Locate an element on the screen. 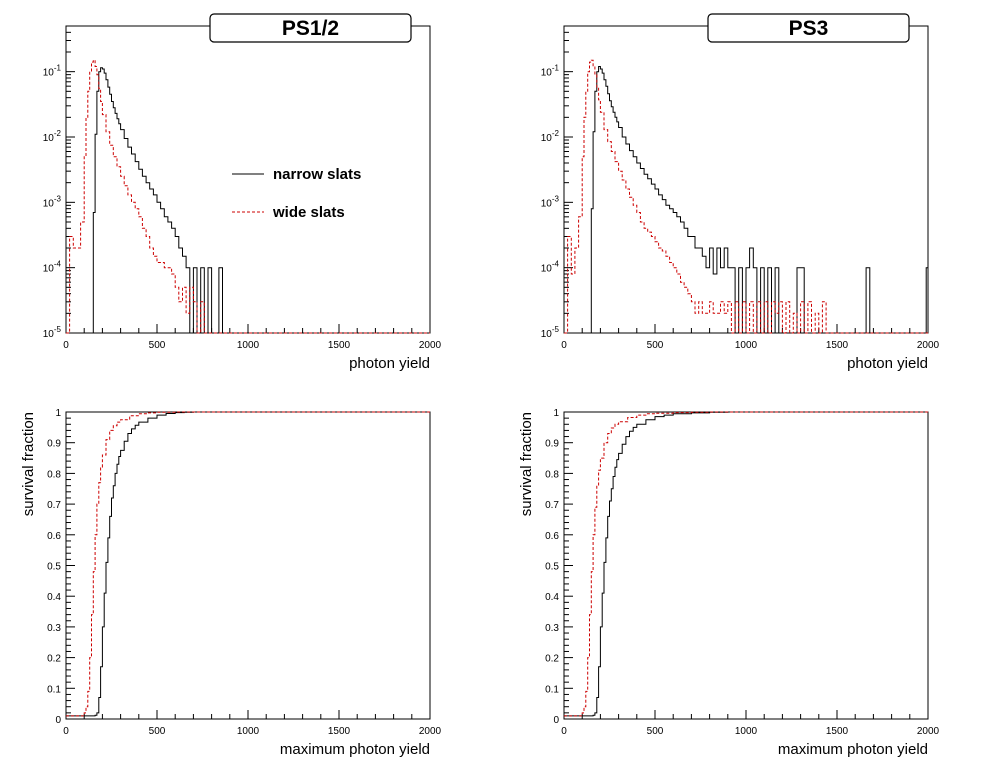 This screenshot has height=774, width=996. legend: narrow slats wide slats is located at coordinates (296, 193).